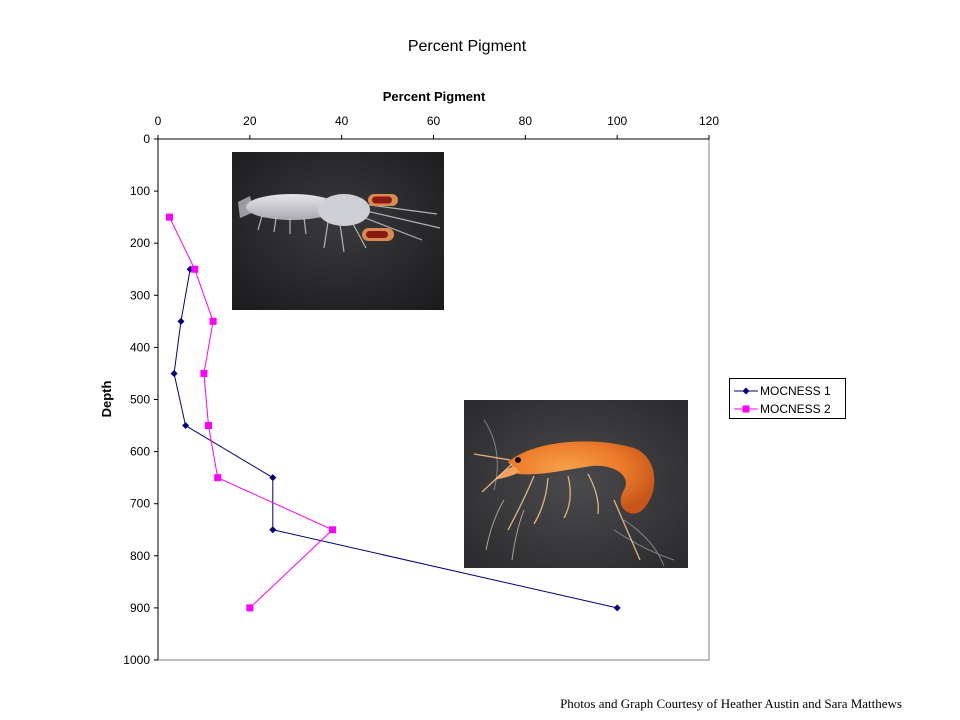  Describe the element at coordinates (140, 191) in the screenshot. I see `y-tick-label: 100` at that location.